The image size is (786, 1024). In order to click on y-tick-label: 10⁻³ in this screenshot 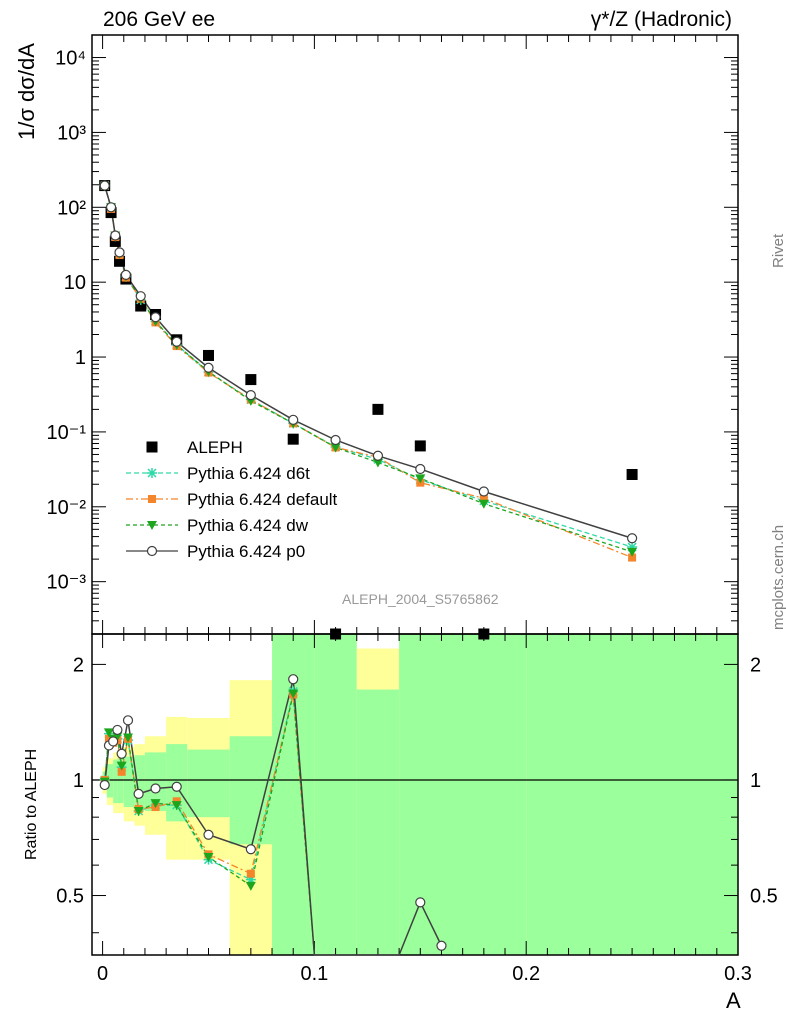, I will do `click(67, 583)`.